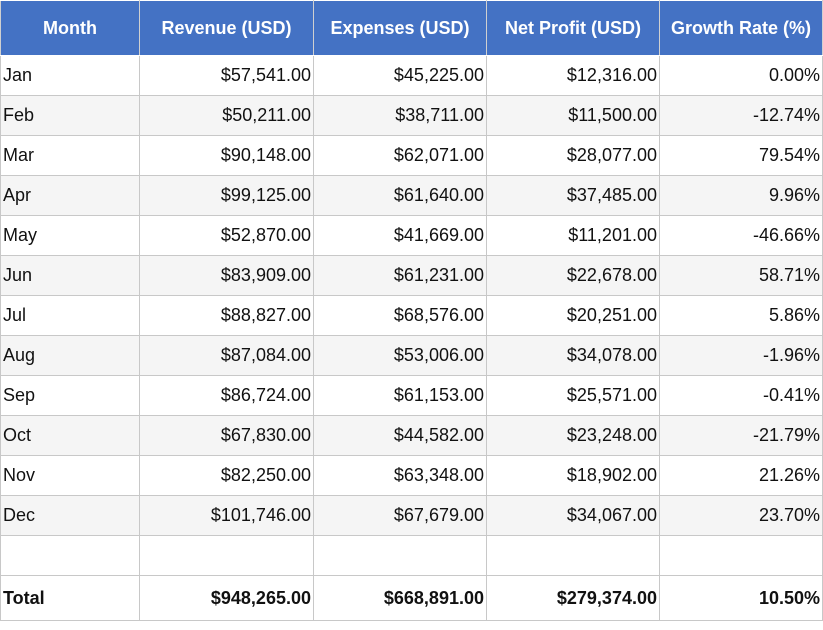 This screenshot has width=823, height=630. Describe the element at coordinates (741, 28) in the screenshot. I see `column-header: Growth Rate (%)` at that location.